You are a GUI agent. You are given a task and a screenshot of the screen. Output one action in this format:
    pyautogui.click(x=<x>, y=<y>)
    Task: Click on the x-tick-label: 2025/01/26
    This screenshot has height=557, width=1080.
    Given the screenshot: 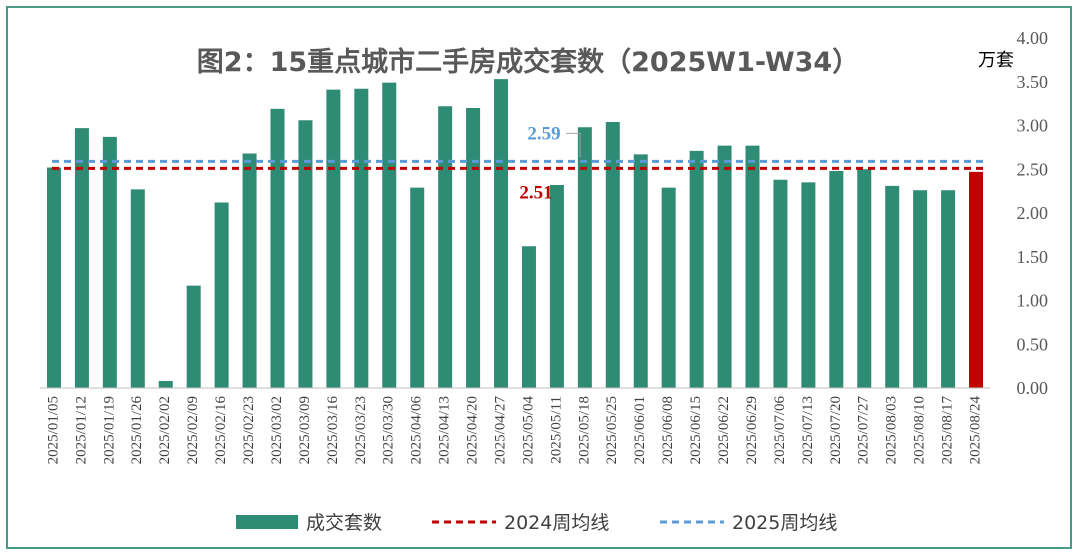 What is the action you would take?
    pyautogui.click(x=137, y=430)
    